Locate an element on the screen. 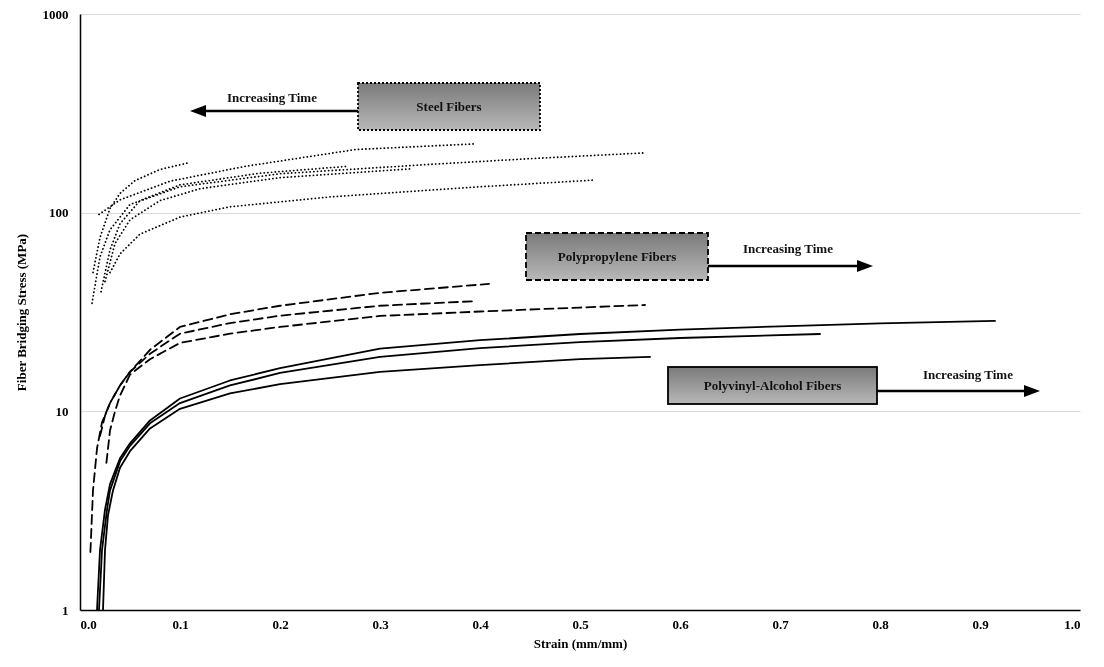 This screenshot has width=1104, height=667. annotation: Polypropylene Fibers is located at coordinates (617, 256).